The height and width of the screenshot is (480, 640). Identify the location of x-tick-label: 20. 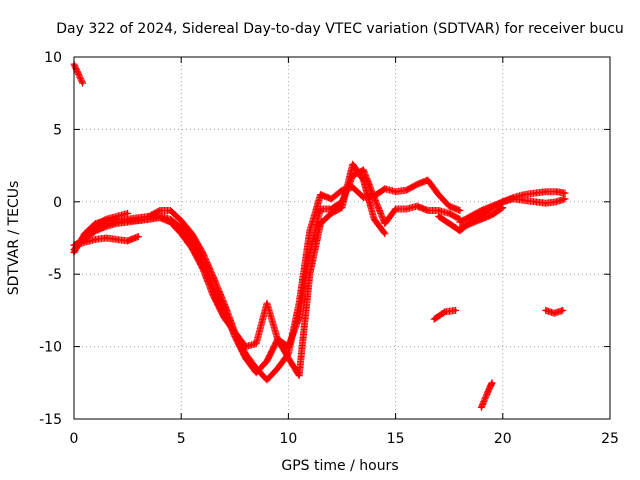
(503, 439).